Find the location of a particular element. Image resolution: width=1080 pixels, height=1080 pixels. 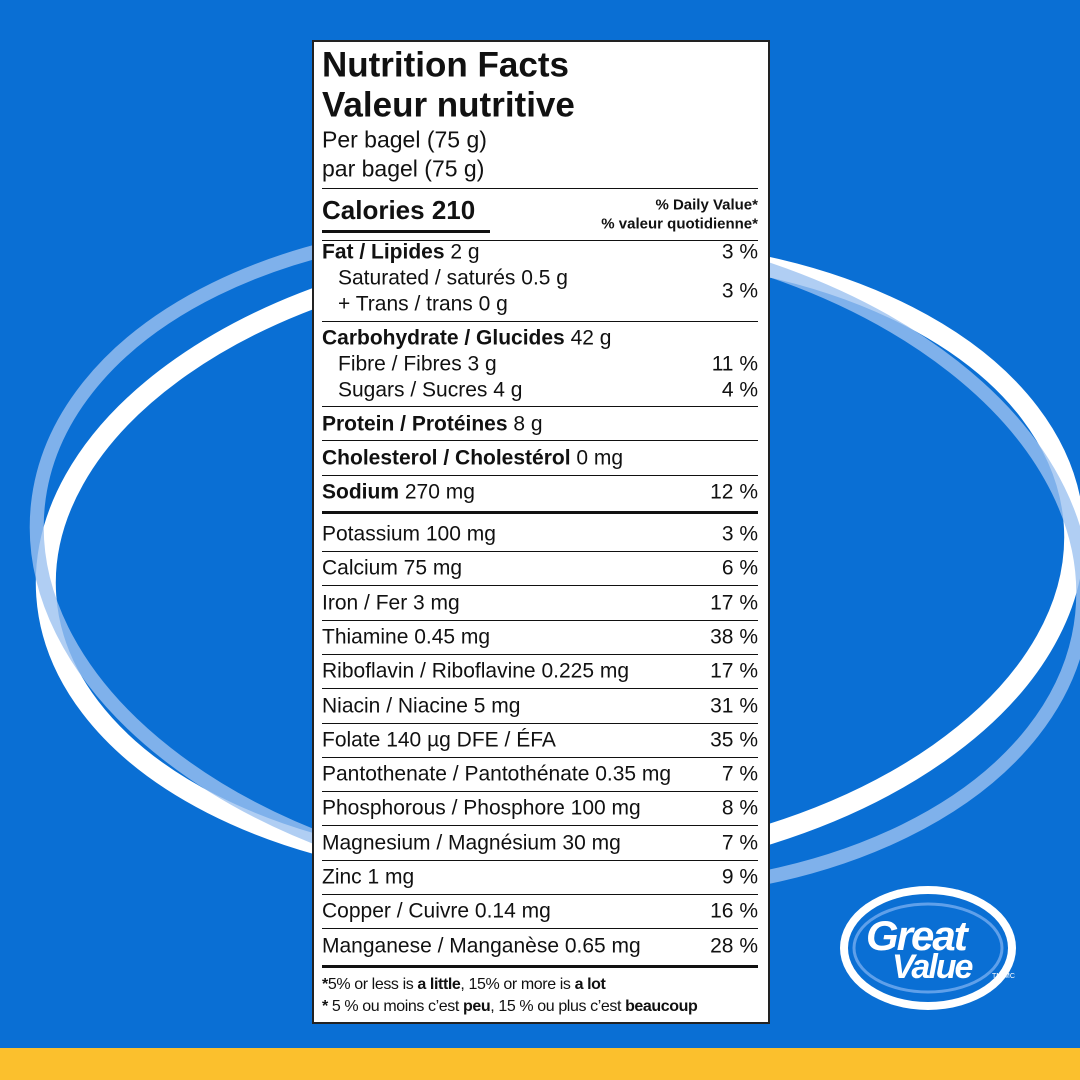

nutrient-line: + Trans / trans 0 g is located at coordinates (423, 304).